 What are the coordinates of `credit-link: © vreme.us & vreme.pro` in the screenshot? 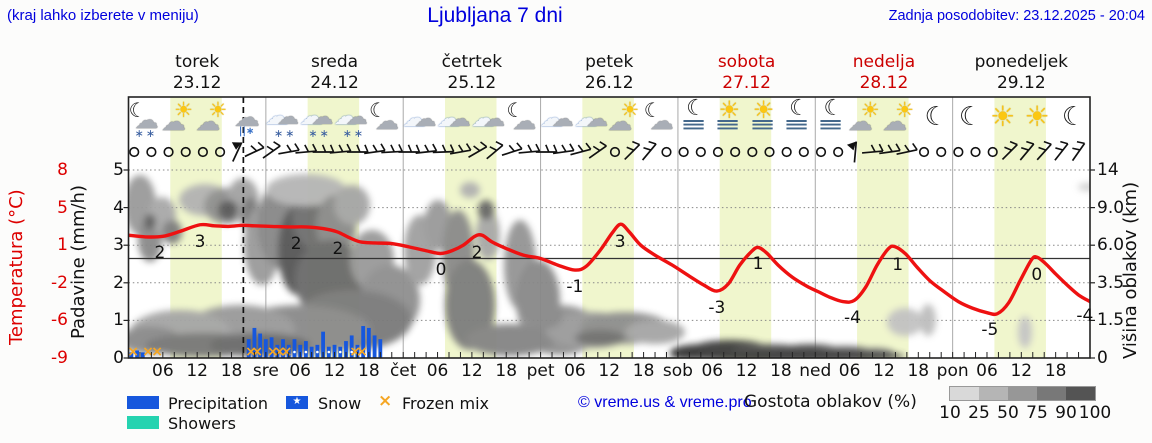 It's located at (665, 402).